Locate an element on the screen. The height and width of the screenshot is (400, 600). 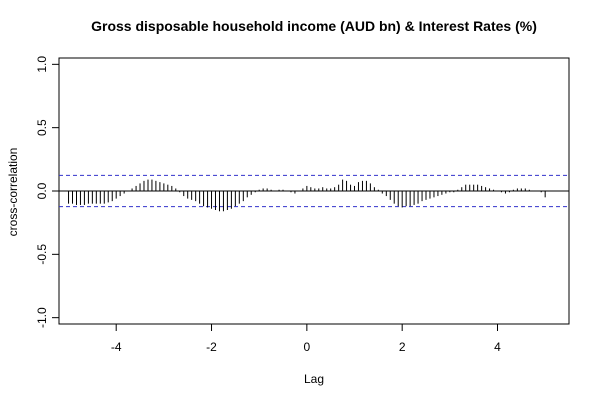
y-tick-label: -0.5 is located at coordinates (42, 254).